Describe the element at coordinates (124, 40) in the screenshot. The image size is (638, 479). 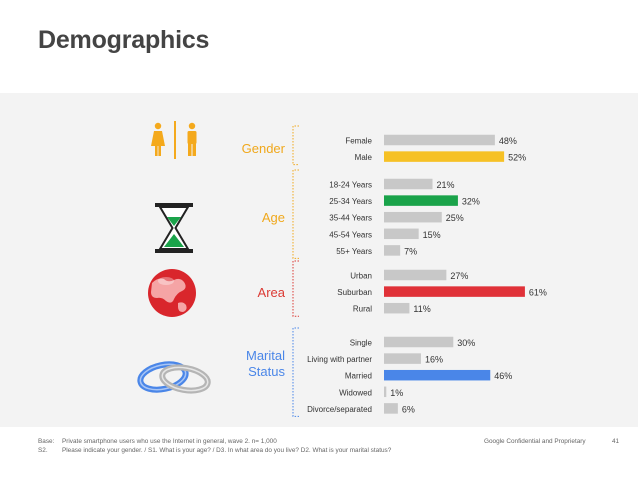
I see `page-title: Demographics` at that location.